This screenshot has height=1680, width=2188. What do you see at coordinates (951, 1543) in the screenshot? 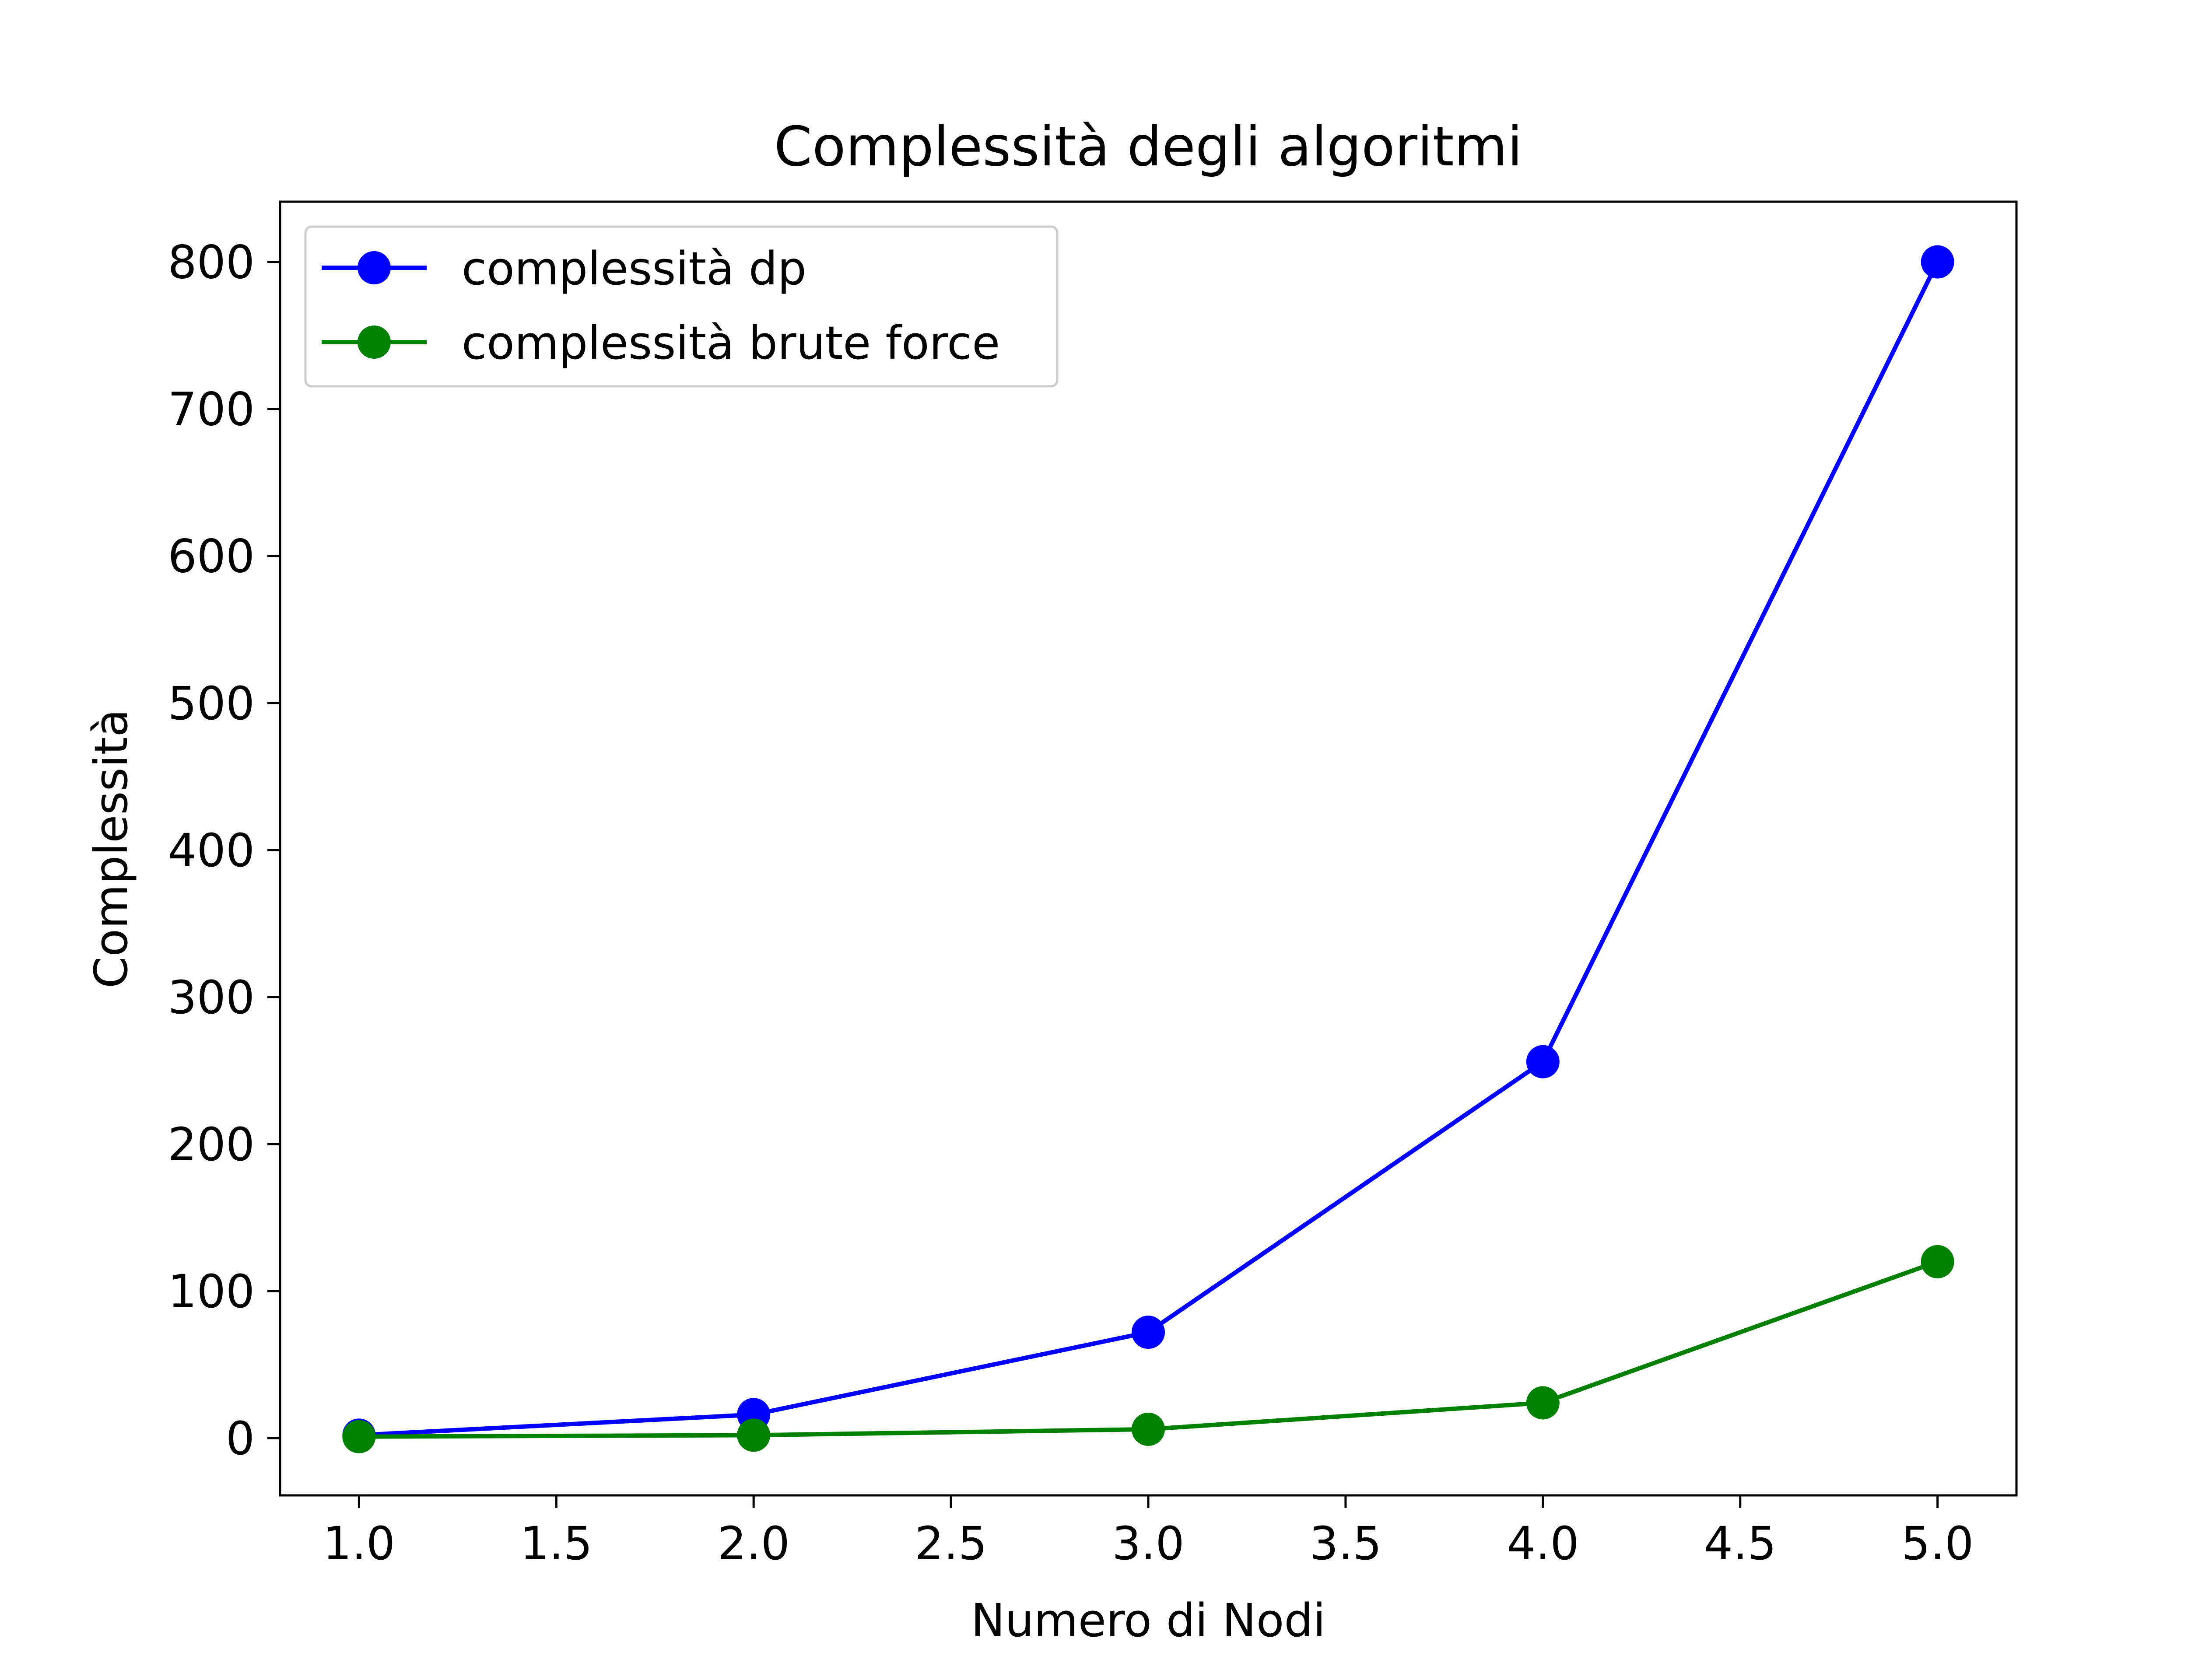
I see `x-tick-label: 2.5` at bounding box center [951, 1543].